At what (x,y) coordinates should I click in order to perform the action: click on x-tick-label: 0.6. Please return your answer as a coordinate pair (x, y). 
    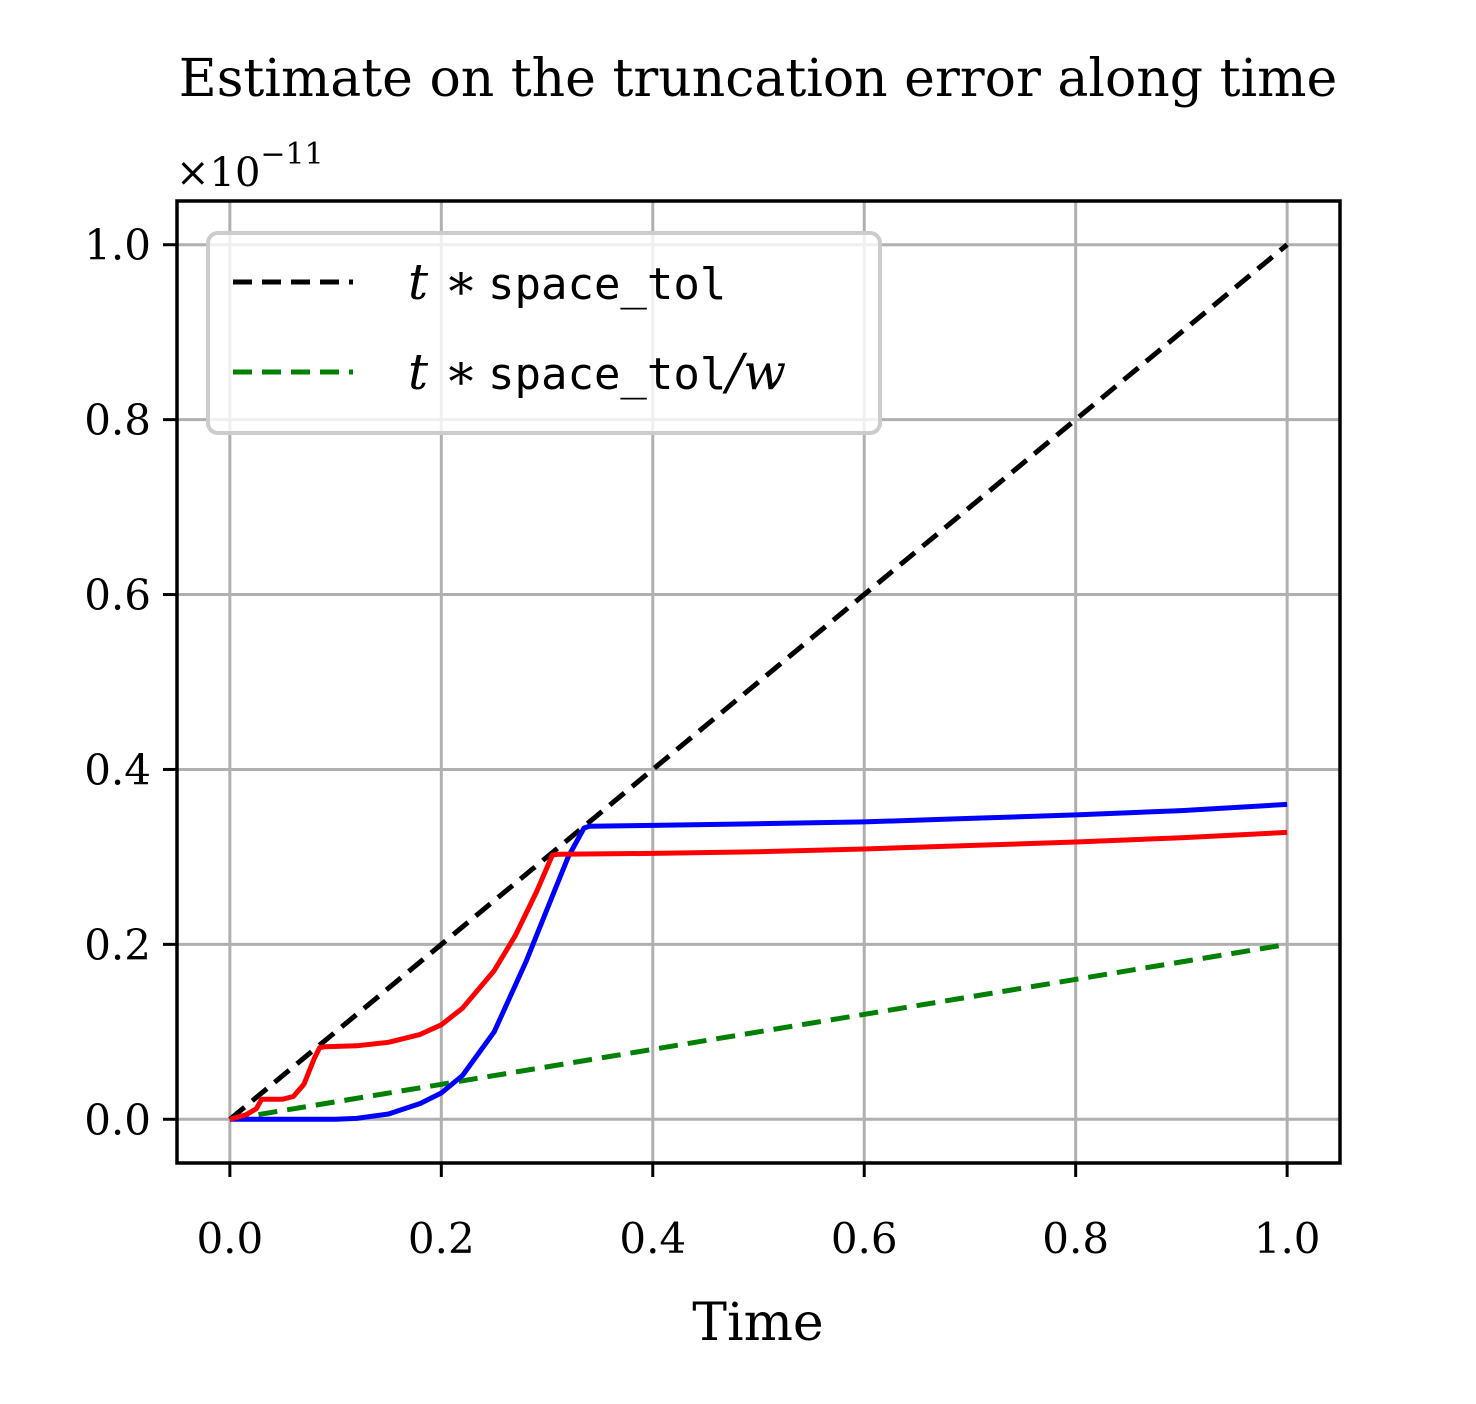
    Looking at the image, I should click on (864, 1238).